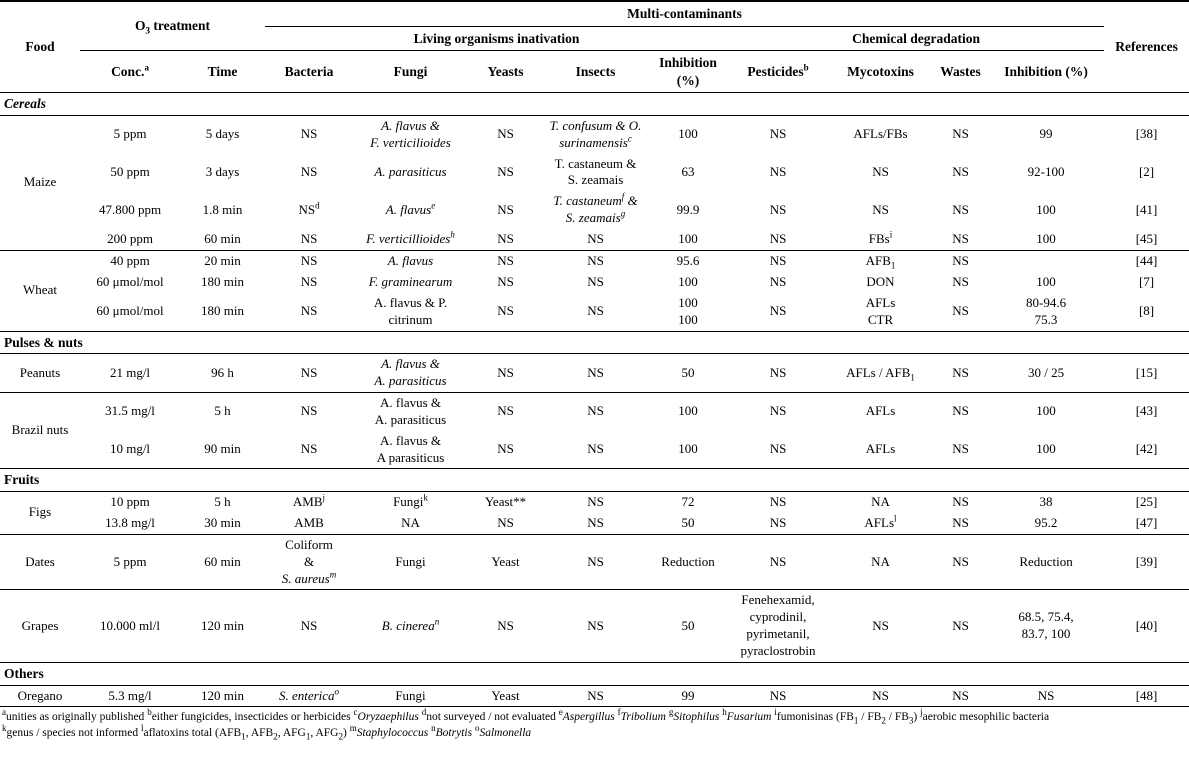 The image size is (1189, 766). Describe the element at coordinates (505, 71) in the screenshot. I see `col-header-yeasts: Yeasts` at that location.